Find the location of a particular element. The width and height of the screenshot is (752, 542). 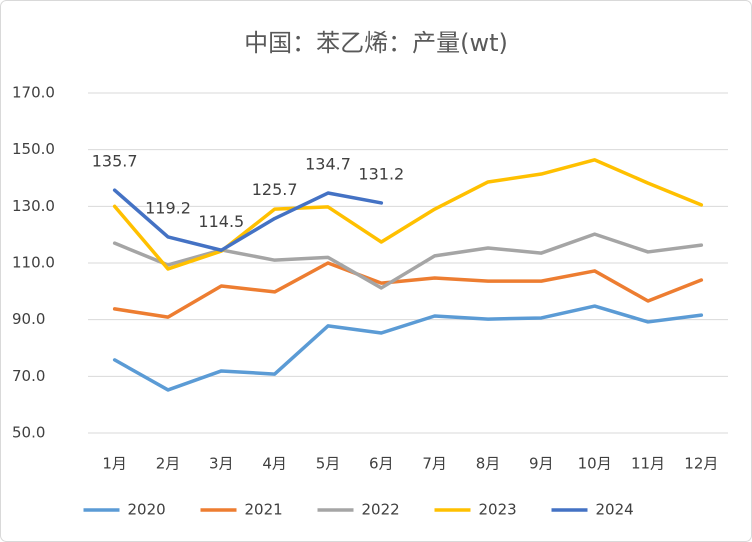

data-label: 125.7 is located at coordinates (275, 189).